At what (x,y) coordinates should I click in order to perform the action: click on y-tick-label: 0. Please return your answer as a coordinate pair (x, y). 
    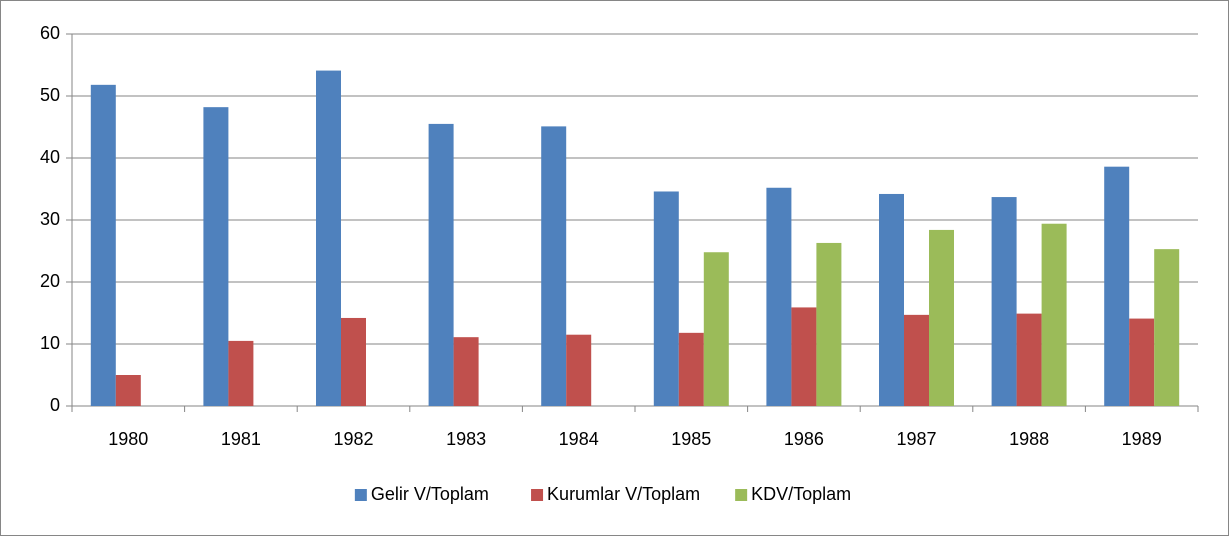
    Looking at the image, I should click on (55, 405).